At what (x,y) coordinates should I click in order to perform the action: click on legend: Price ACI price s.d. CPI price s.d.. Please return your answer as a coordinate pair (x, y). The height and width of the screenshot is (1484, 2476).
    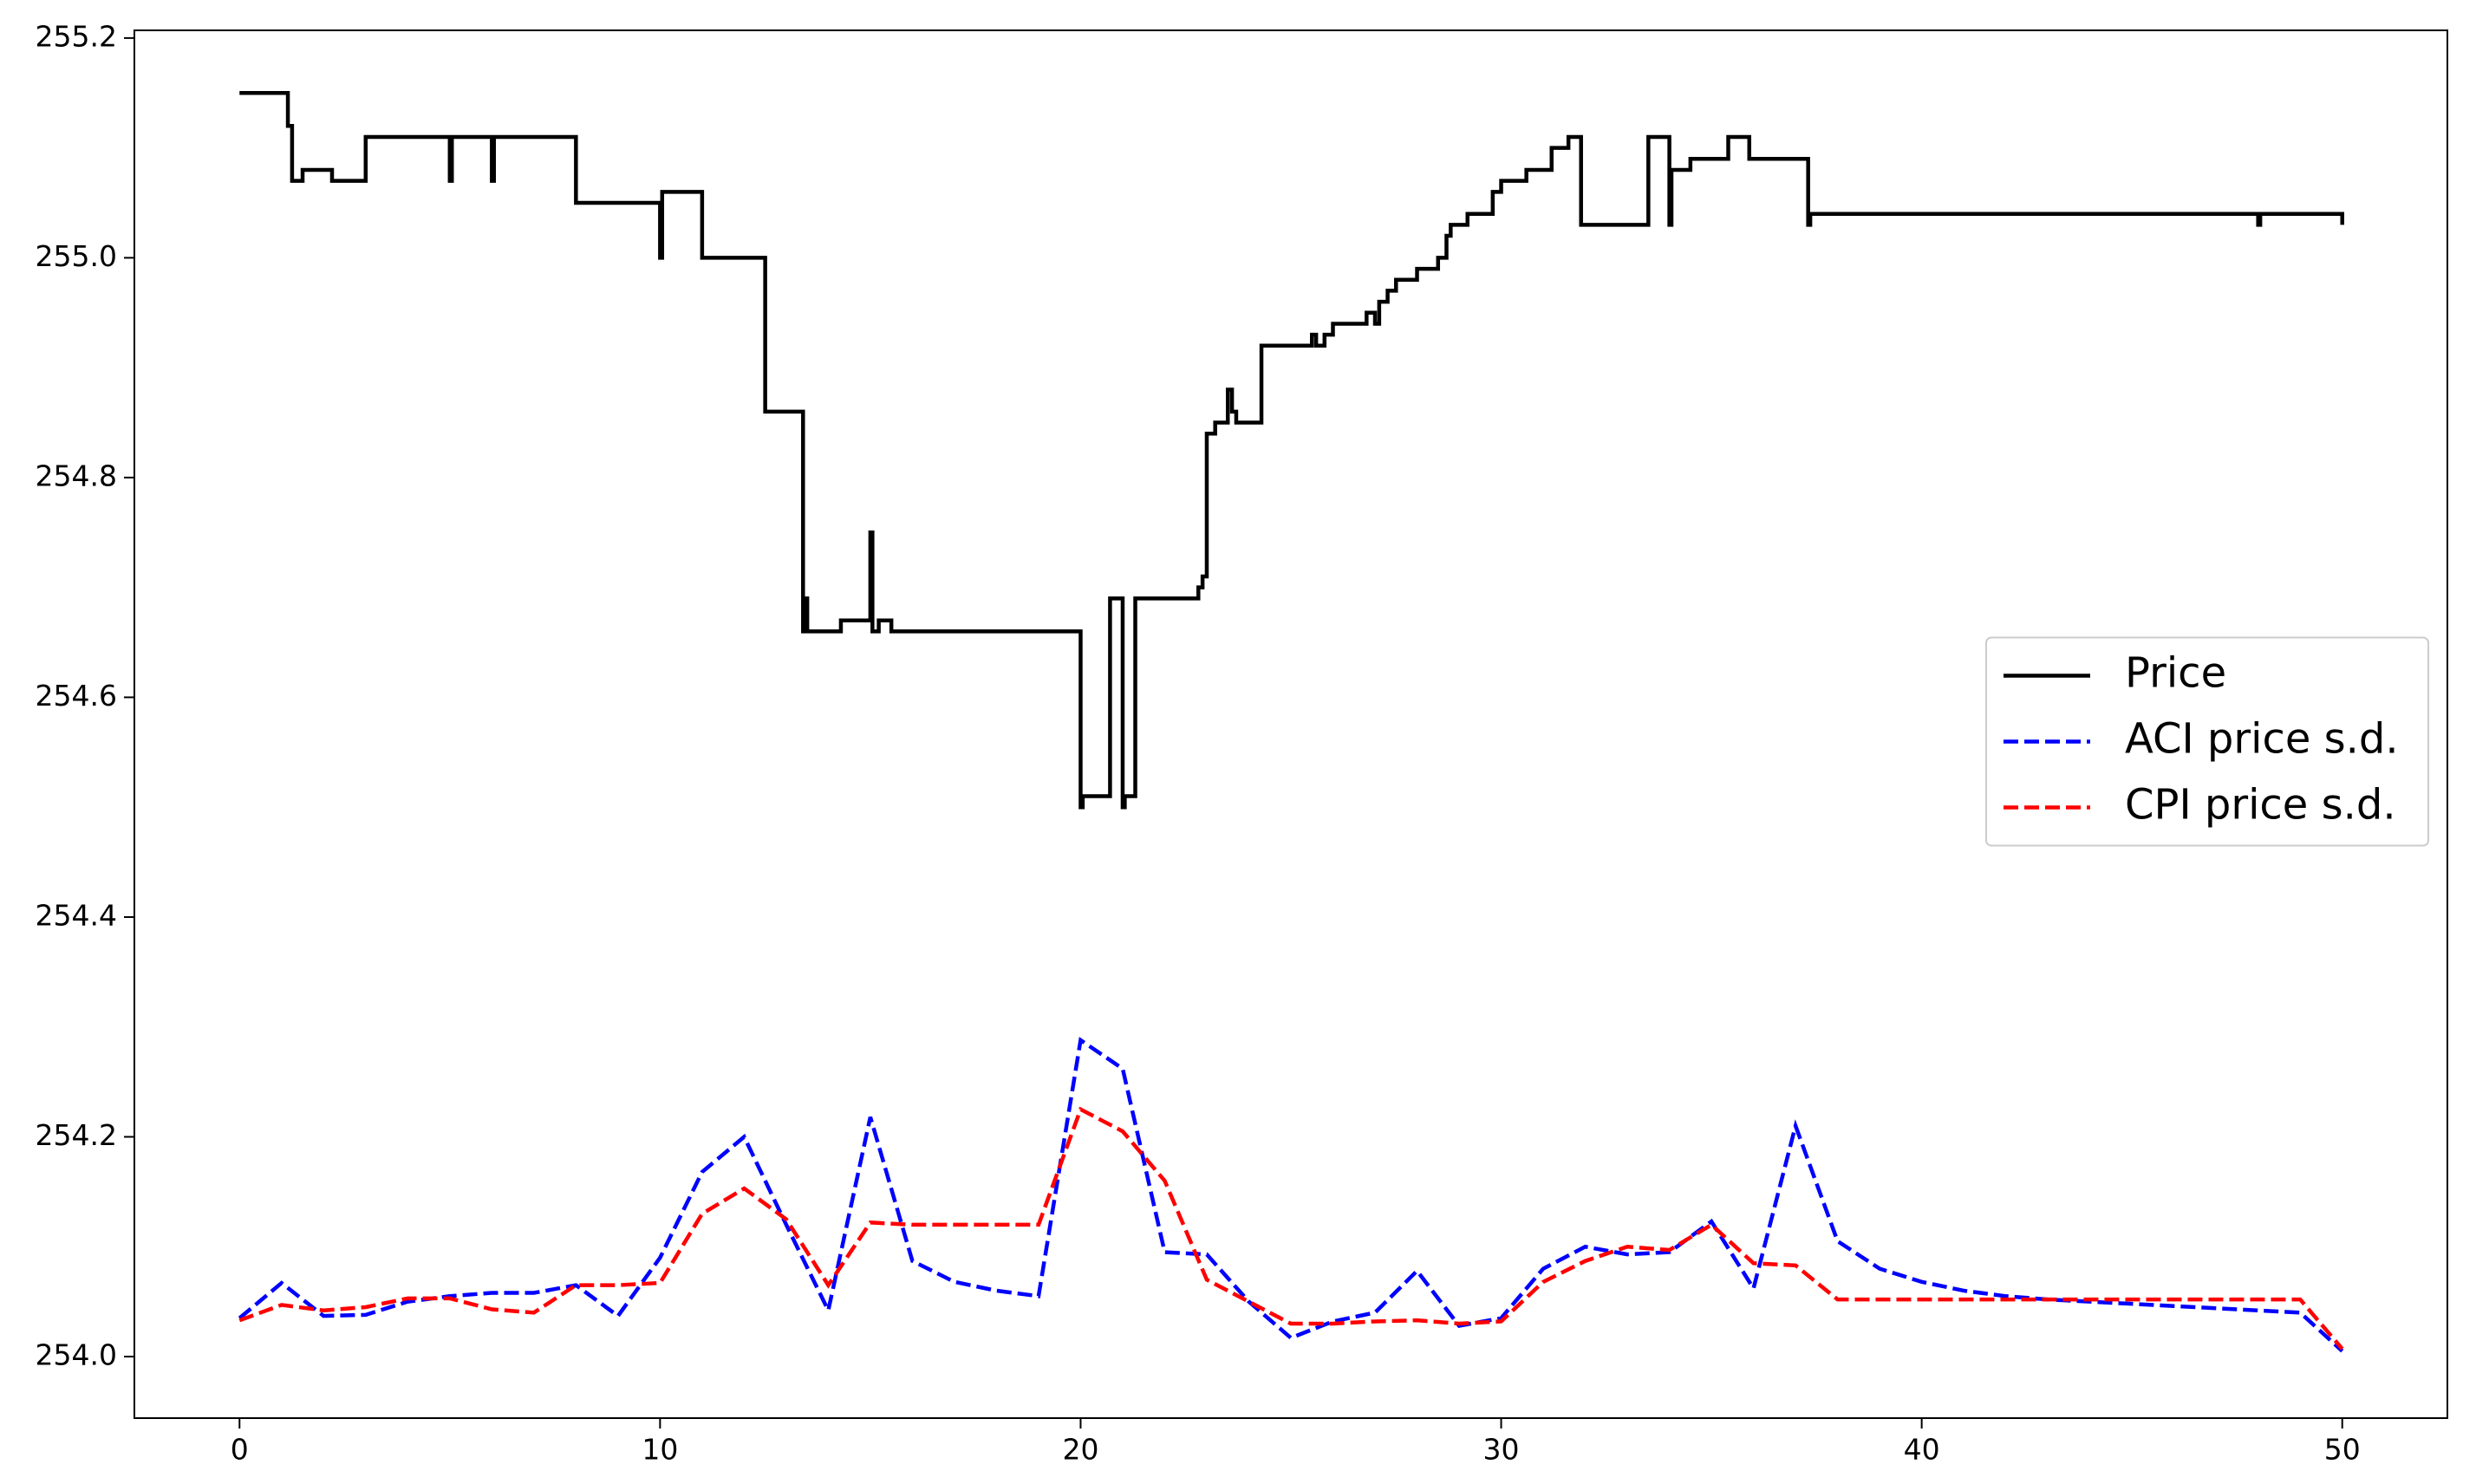
    Looking at the image, I should click on (2207, 741).